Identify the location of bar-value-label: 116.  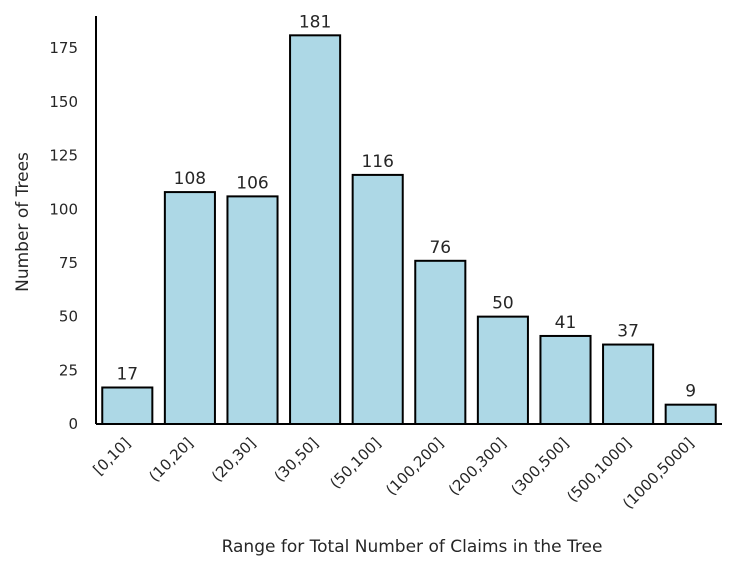
(377, 162).